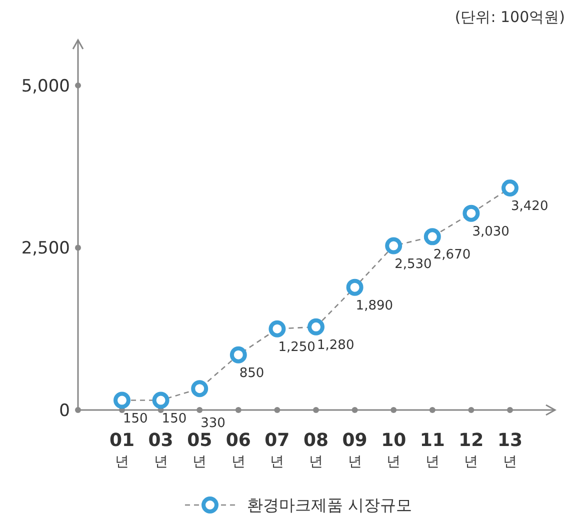 Image resolution: width=574 pixels, height=524 pixels. Describe the element at coordinates (452, 255) in the screenshot. I see `data-label: 2,670` at that location.